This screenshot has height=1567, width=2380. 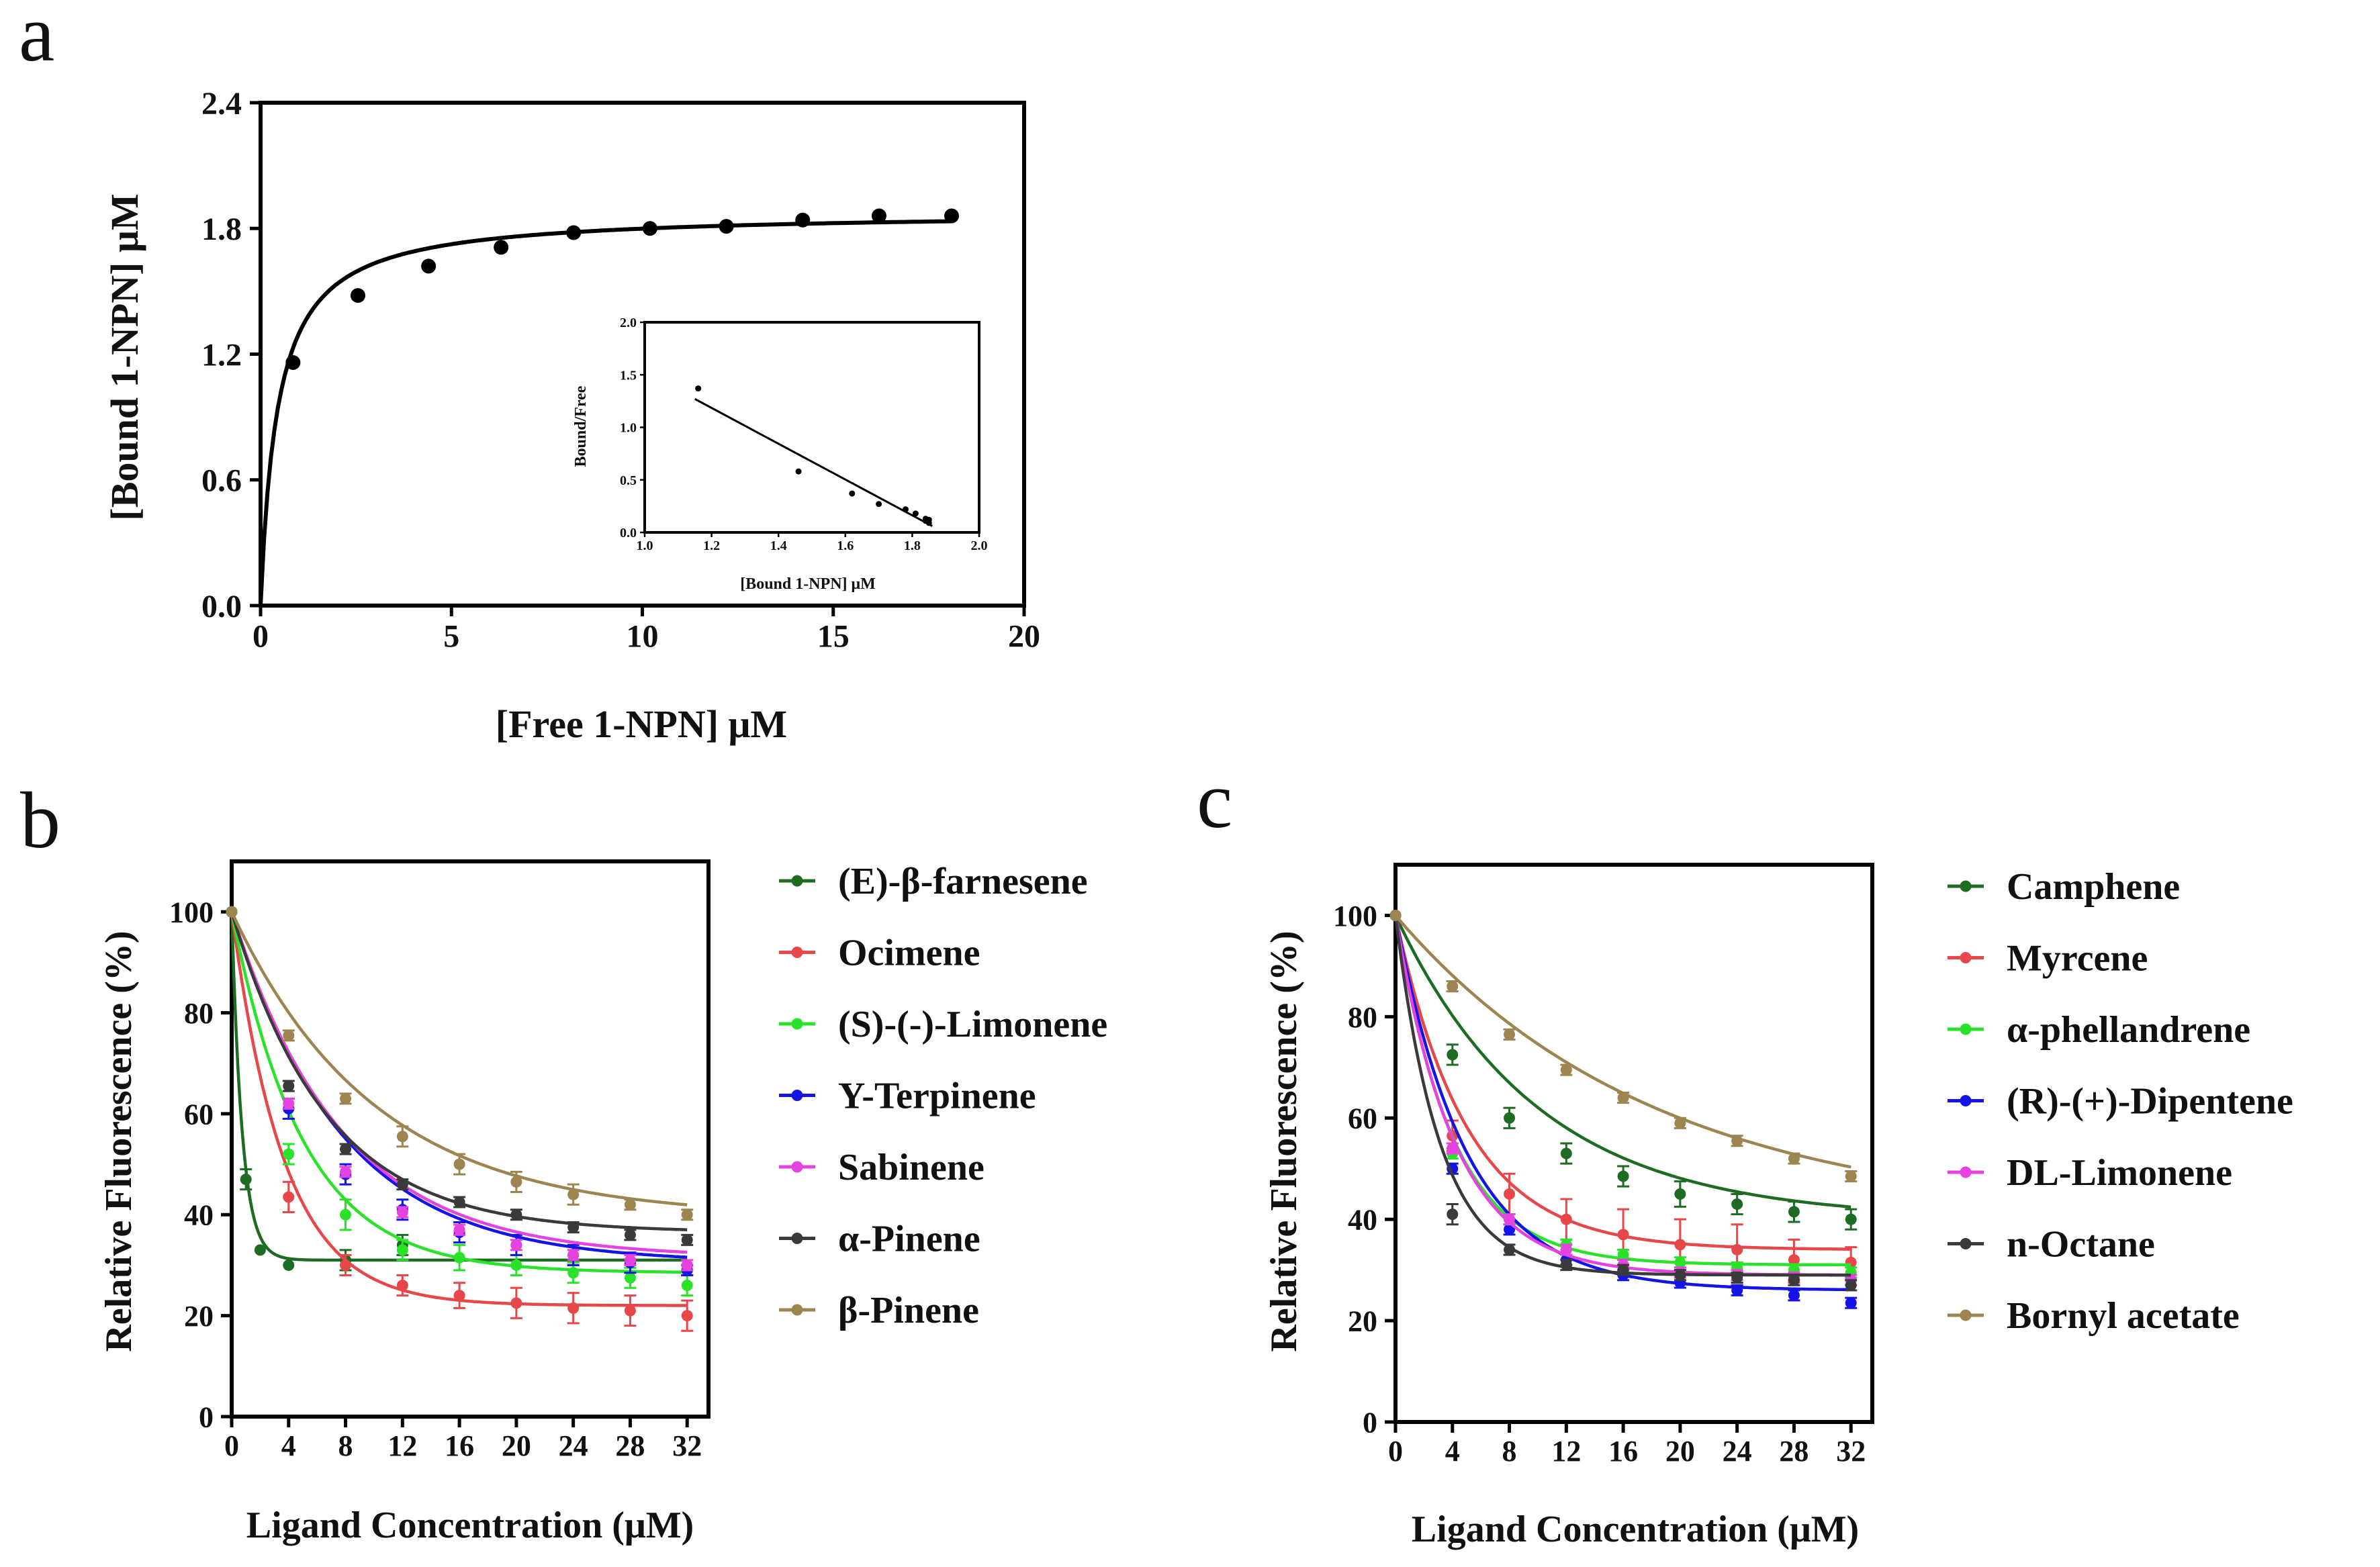 I want to click on panel-b-legend-item: Sabinene, so click(x=882, y=1167).